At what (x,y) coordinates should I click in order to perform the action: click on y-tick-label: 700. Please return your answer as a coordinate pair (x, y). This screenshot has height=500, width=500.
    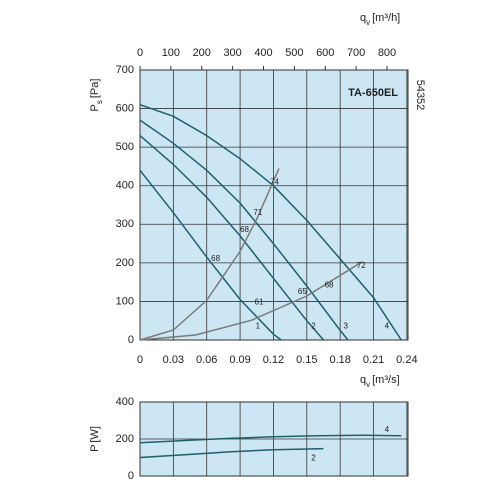
    Looking at the image, I should click on (125, 70).